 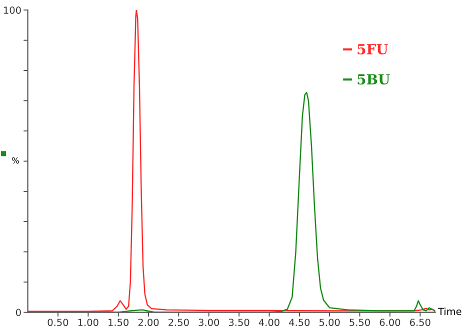 What do you see at coordinates (269, 322) in the screenshot?
I see `x-tick-label: 4.00` at bounding box center [269, 322].